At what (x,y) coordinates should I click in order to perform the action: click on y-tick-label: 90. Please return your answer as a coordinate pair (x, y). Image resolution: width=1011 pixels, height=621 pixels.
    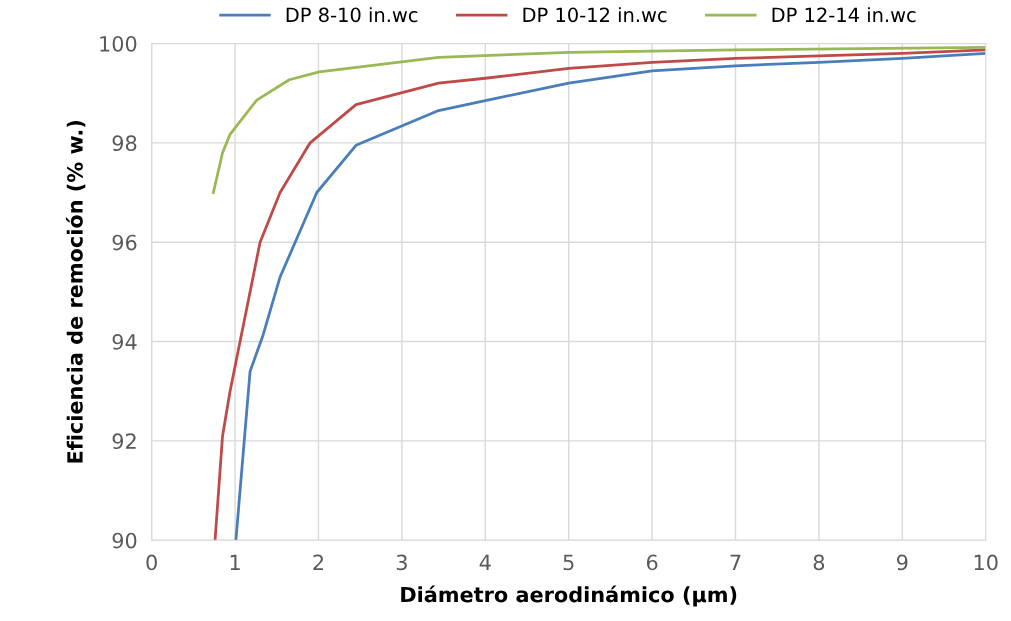
    Looking at the image, I should click on (124, 540).